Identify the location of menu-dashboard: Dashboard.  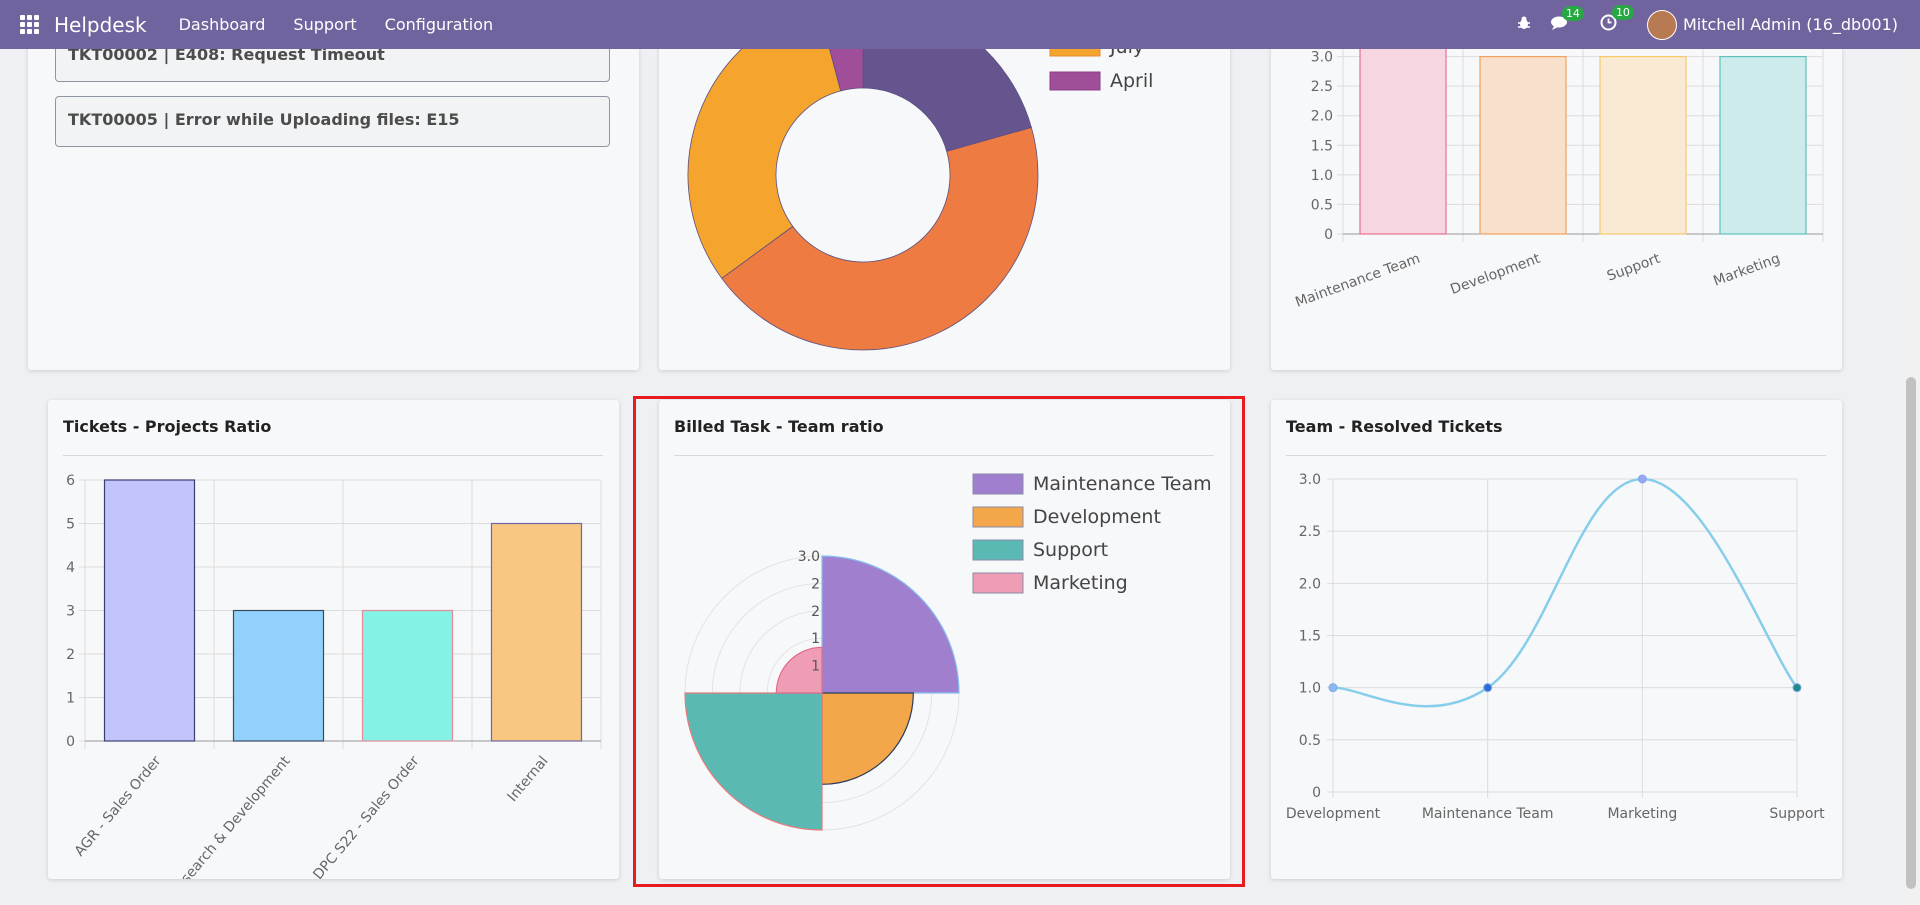
(222, 24).